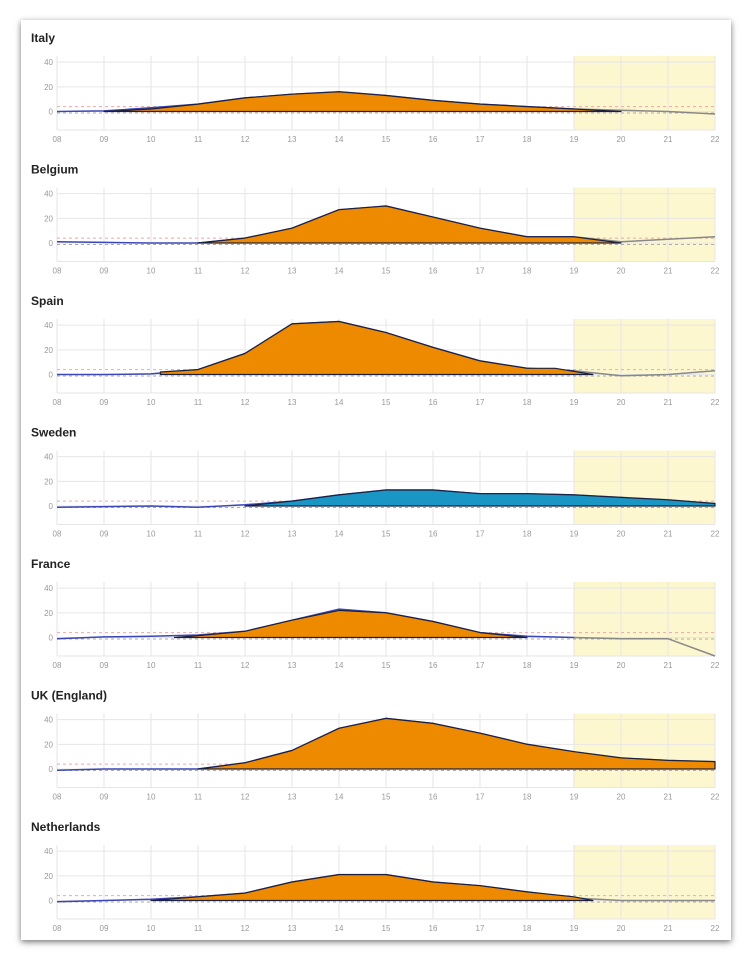 The image size is (753, 963). I want to click on chart-title: Netherlands, so click(66, 827).